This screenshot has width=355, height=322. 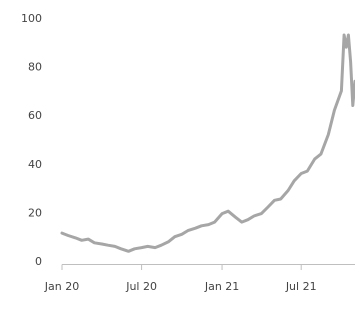 What do you see at coordinates (141, 286) in the screenshot?
I see `x-tick-label: Jul 20` at bounding box center [141, 286].